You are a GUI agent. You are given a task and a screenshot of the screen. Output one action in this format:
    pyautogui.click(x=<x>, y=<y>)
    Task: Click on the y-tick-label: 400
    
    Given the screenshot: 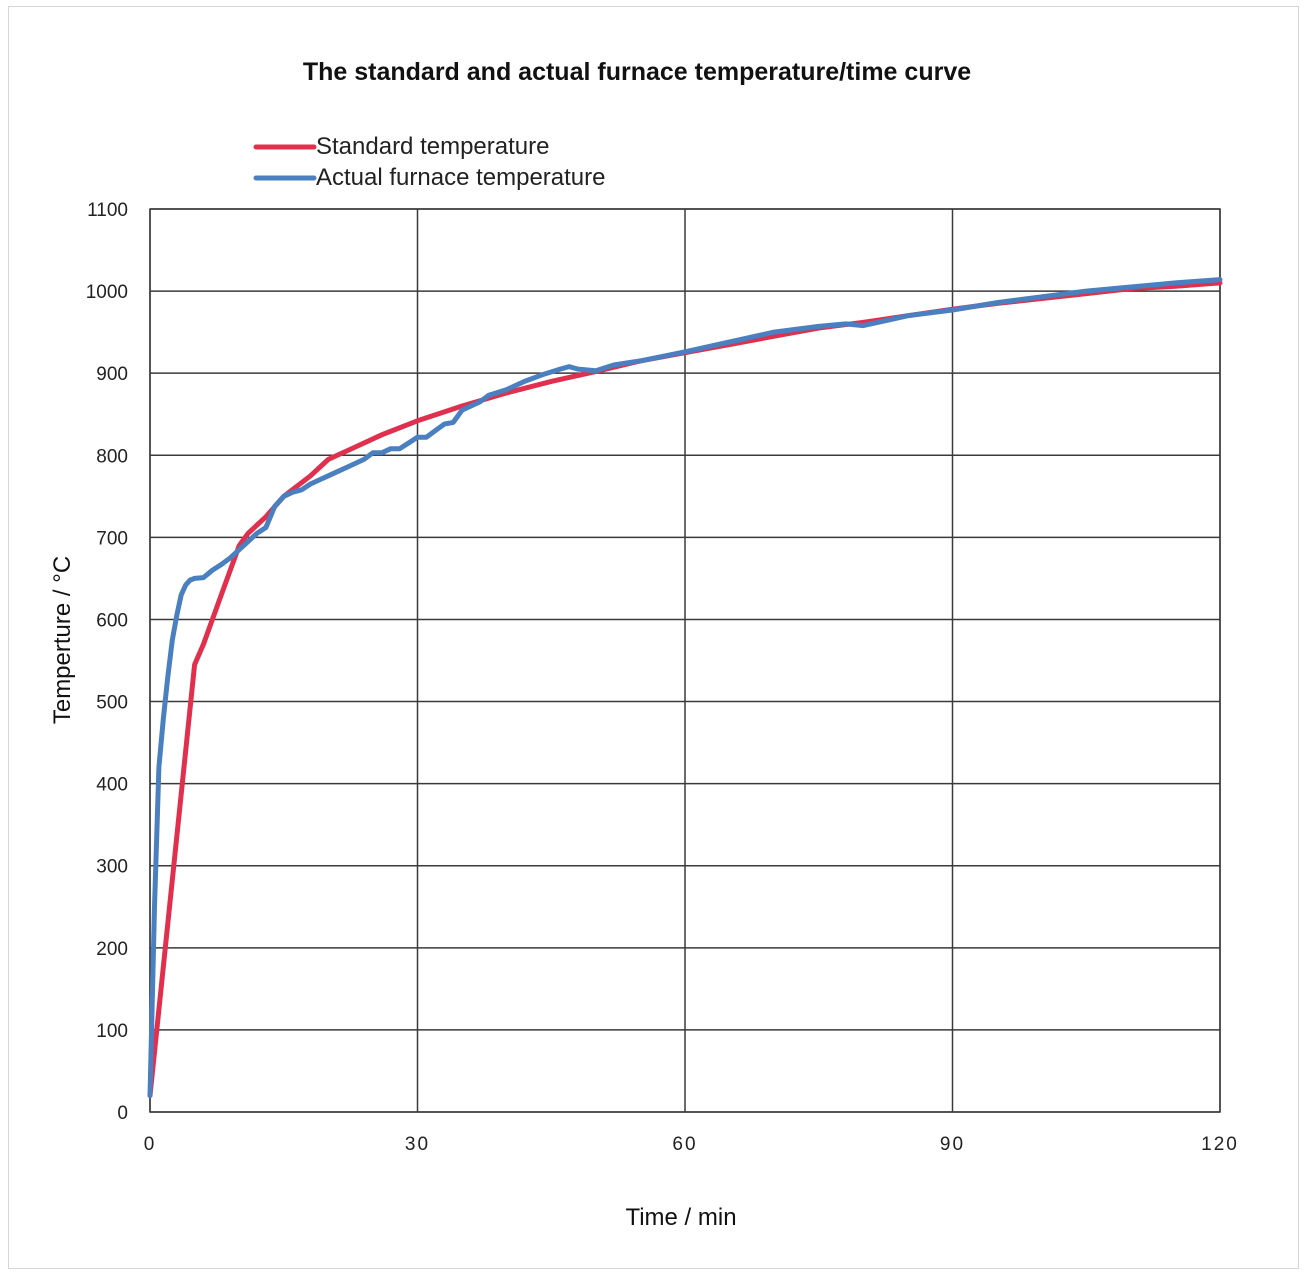 What is the action you would take?
    pyautogui.click(x=112, y=785)
    